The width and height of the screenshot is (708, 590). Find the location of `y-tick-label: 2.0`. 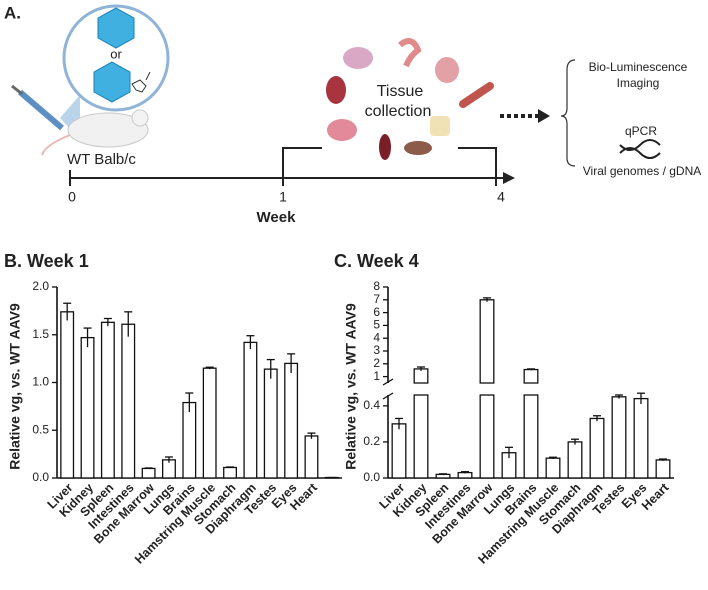

y-tick-label: 2.0 is located at coordinates (40, 286).